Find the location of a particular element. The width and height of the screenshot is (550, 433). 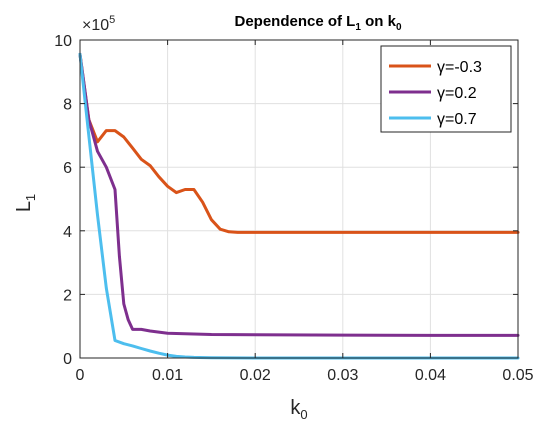

x-tick-label: 0 is located at coordinates (80, 375).